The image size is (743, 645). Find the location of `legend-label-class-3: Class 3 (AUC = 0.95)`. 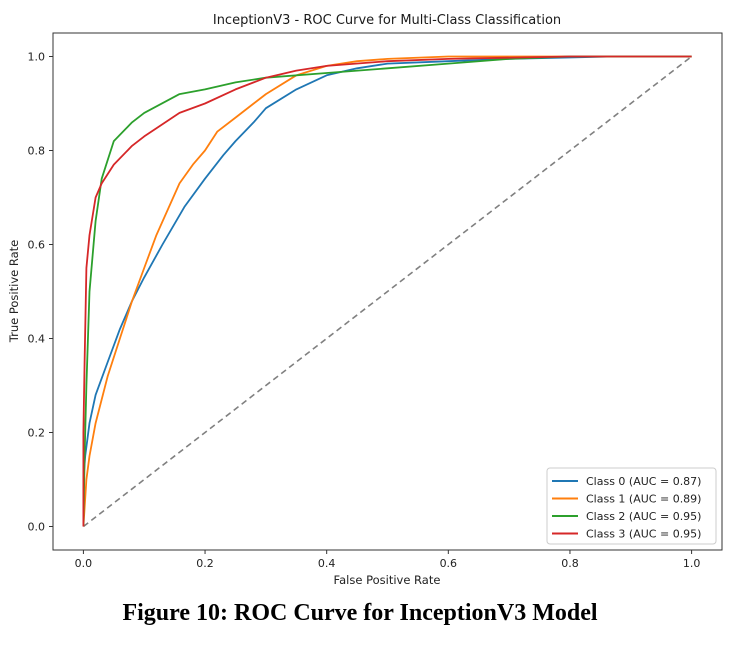

legend-label-class-3: Class 3 (AUC = 0.95) is located at coordinates (643, 534).